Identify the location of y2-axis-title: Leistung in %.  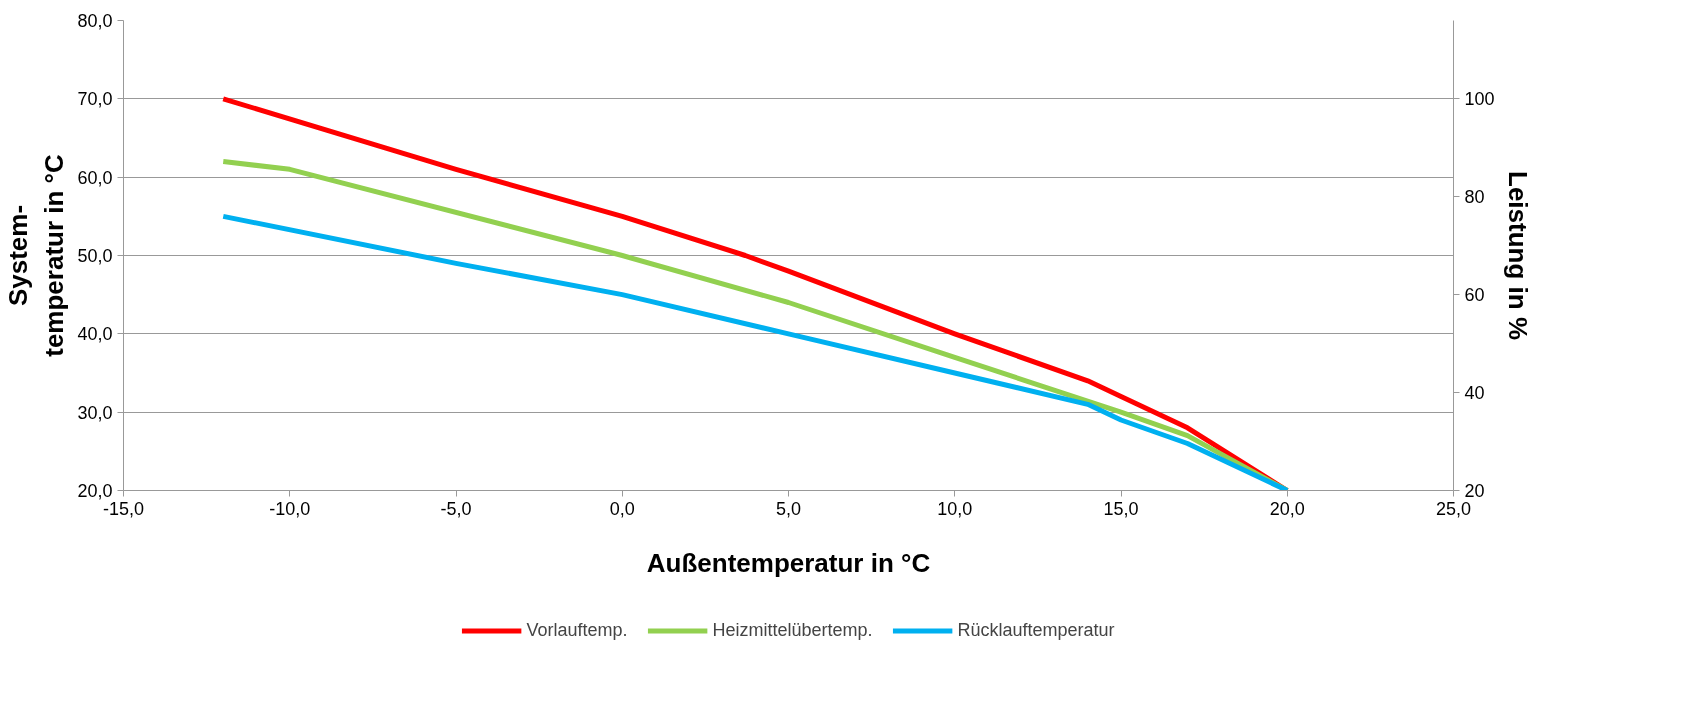
(1517, 255).